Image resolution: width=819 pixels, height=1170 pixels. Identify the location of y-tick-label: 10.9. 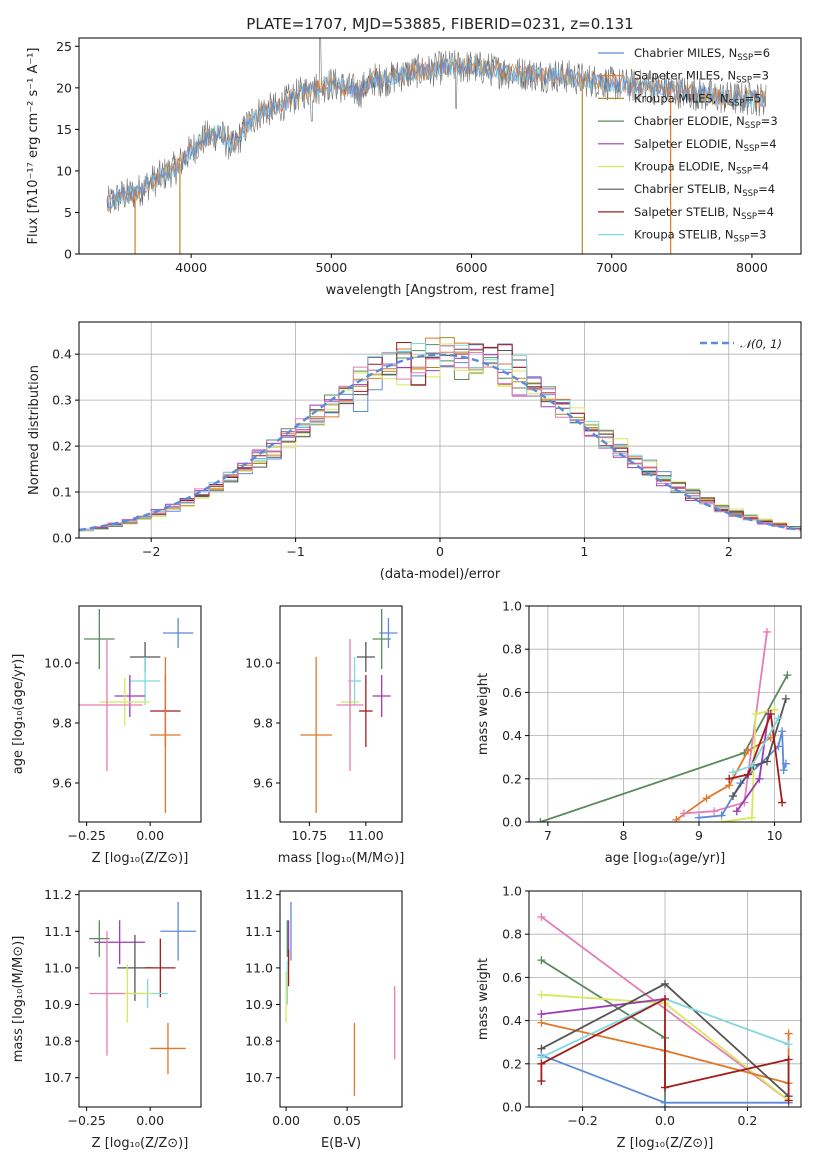
(259, 1004).